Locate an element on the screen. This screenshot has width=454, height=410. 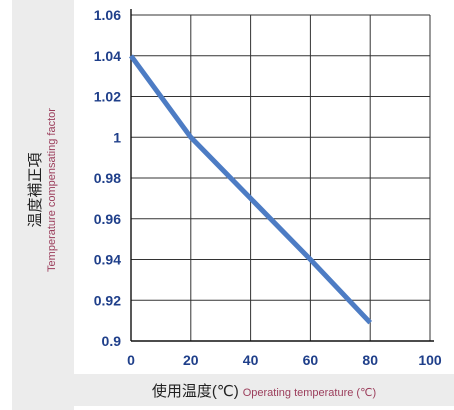
y-tick-labels: 0.9 0.92 0.94 0.96 0.98 1 1.02 1.04 1.06 is located at coordinates (107, 178).